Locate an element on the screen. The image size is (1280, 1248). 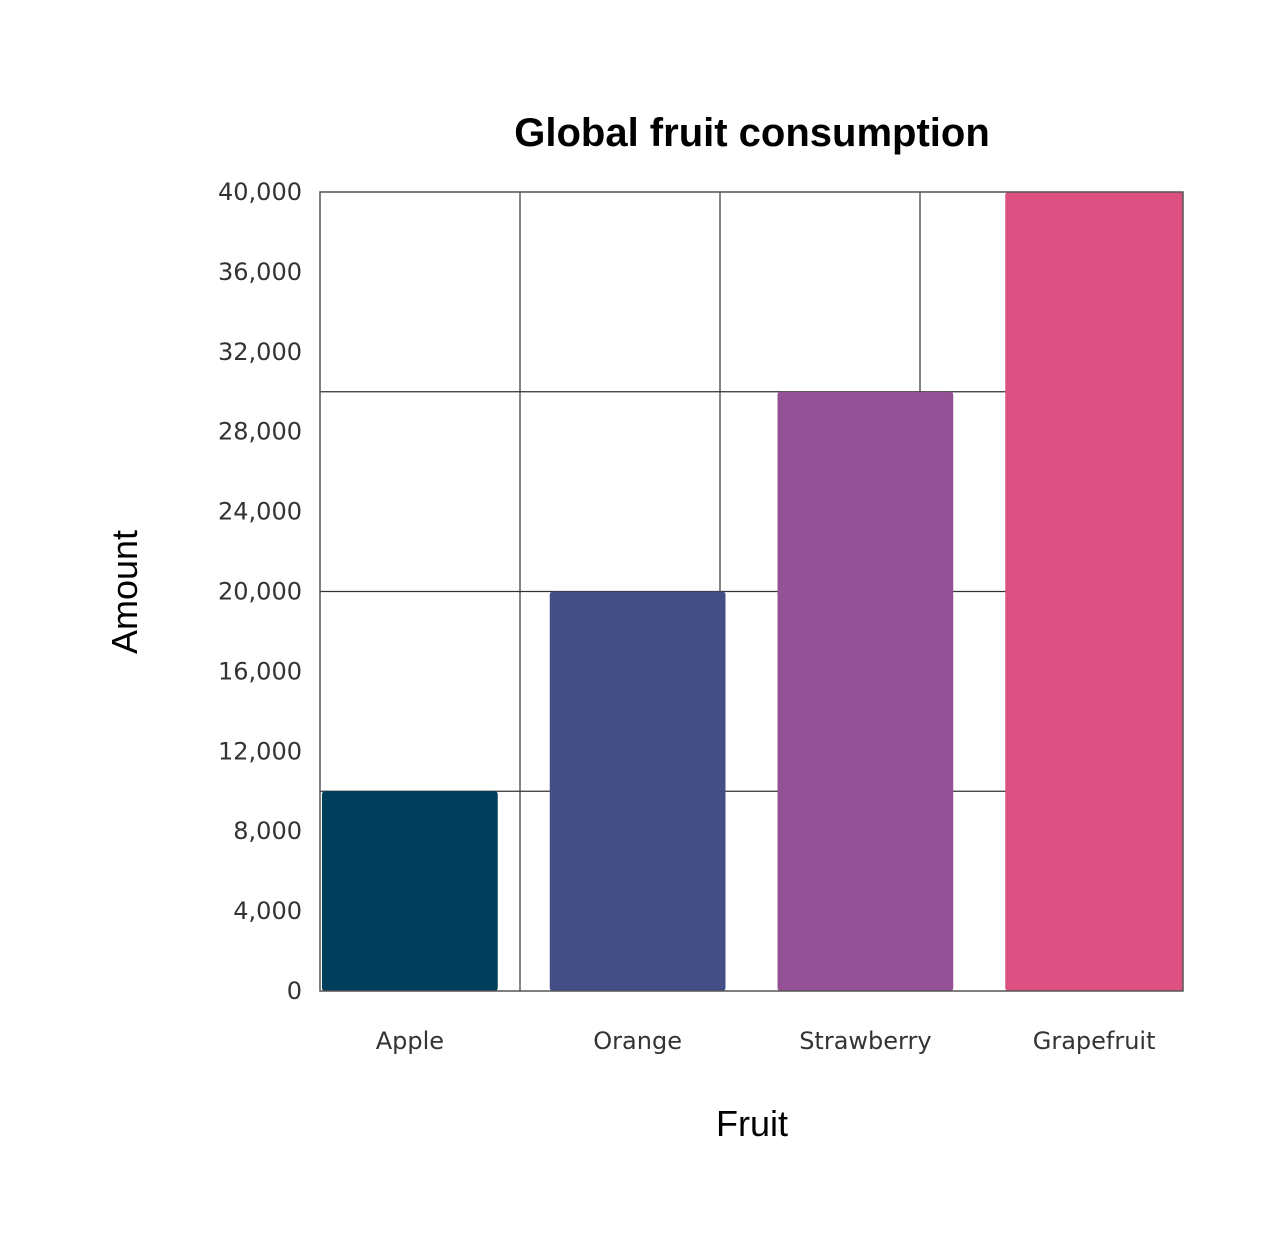
y-tick-label: 32,000 is located at coordinates (260, 352).